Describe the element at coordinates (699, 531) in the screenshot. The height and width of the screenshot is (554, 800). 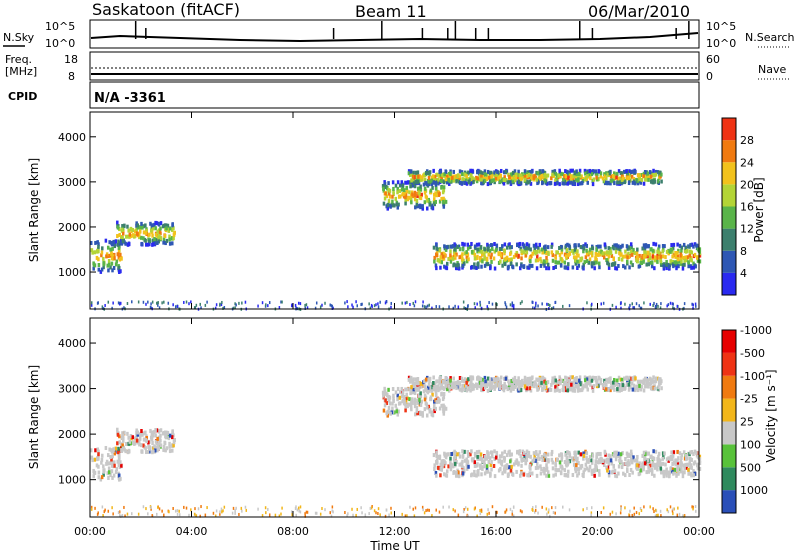
I see `x-tick-label: 00:00` at that location.